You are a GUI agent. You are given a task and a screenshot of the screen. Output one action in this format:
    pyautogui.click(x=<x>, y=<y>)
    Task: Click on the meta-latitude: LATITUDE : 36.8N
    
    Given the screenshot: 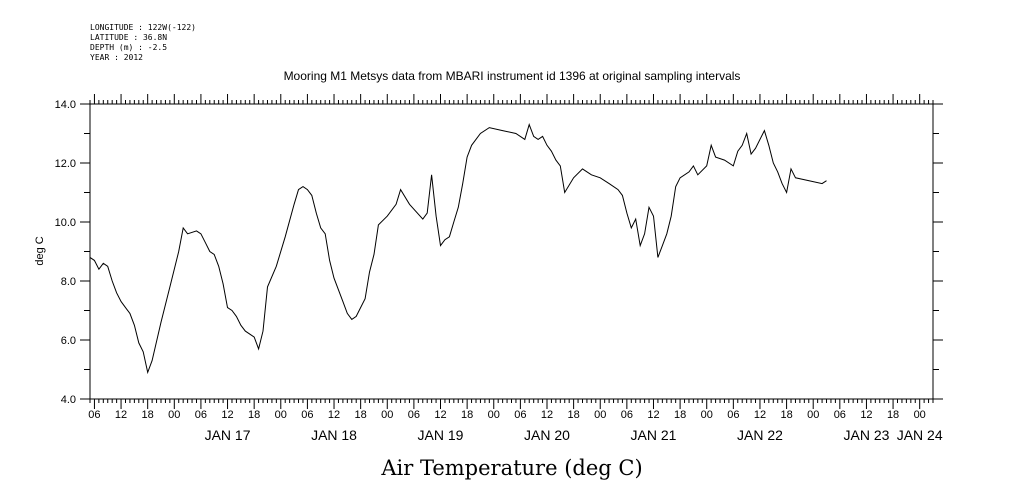 What is the action you would take?
    pyautogui.click(x=128, y=37)
    